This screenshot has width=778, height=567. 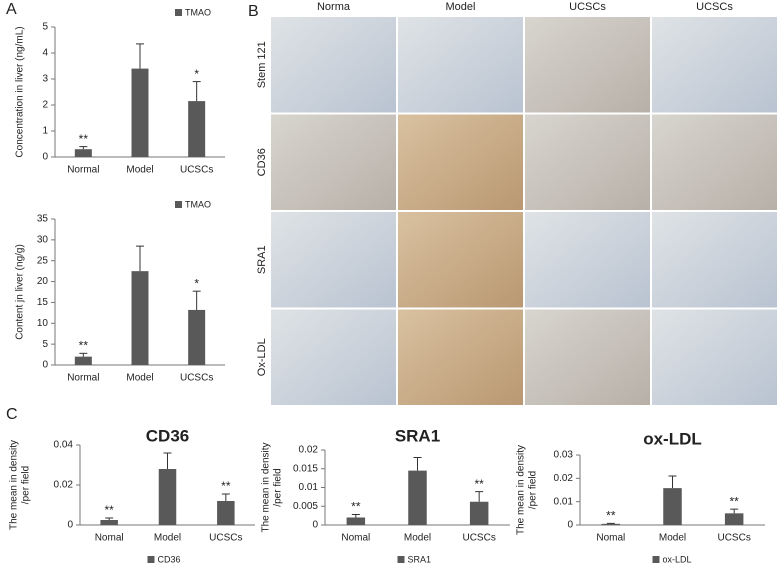 What do you see at coordinates (45, 131) in the screenshot?
I see `y-tick-label: 1` at bounding box center [45, 131].